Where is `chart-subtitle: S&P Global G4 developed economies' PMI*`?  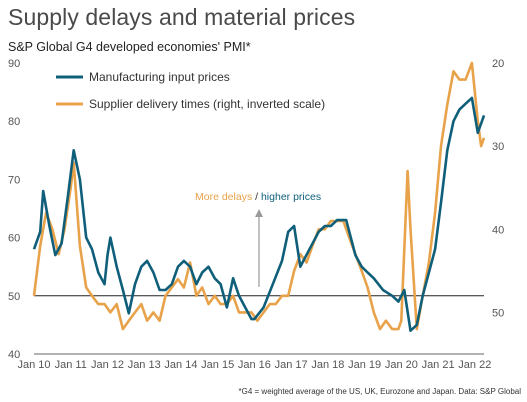
chart-subtitle: S&P Global G4 developed economies' PMI* is located at coordinates (129, 47).